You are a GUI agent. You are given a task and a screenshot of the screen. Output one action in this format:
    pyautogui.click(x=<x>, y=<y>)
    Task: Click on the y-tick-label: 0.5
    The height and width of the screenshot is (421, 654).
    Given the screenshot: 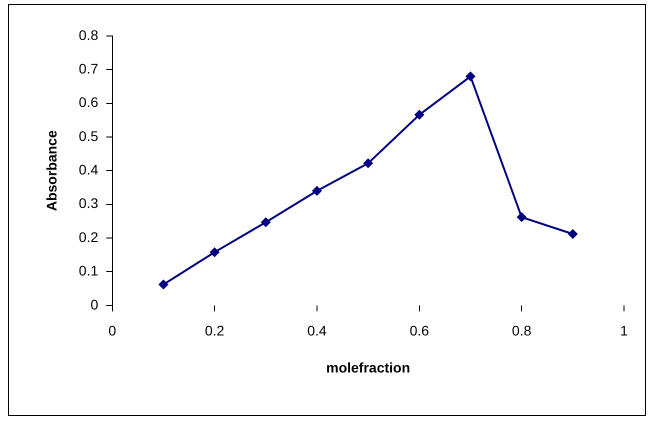 What is the action you would take?
    pyautogui.click(x=88, y=136)
    